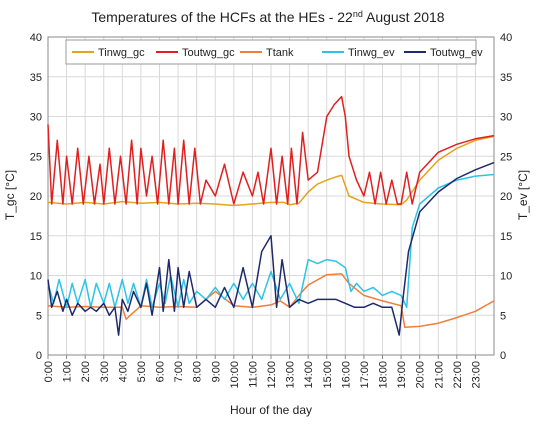 The image size is (537, 430). I want to click on y-tick-label-right: 40, so click(506, 38).